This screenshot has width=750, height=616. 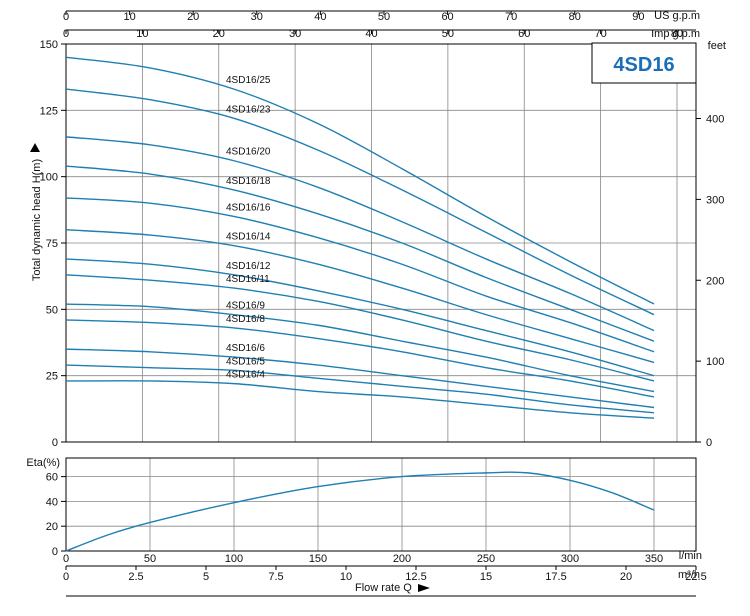 I want to click on lmin-tick-label: 150, so click(x=318, y=559).